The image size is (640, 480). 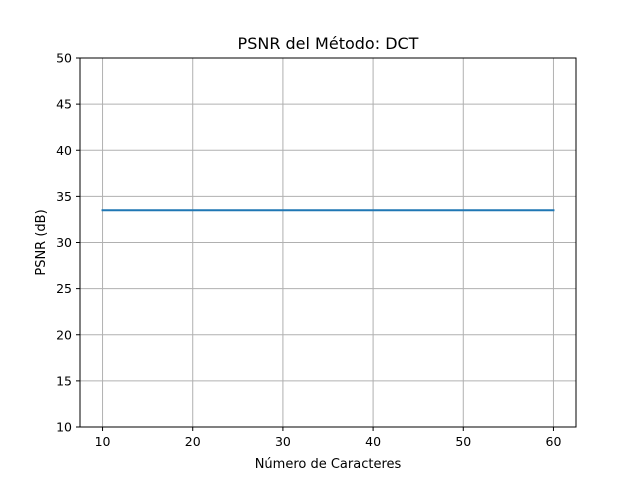 I want to click on x-tick-label: 60, so click(x=554, y=441).